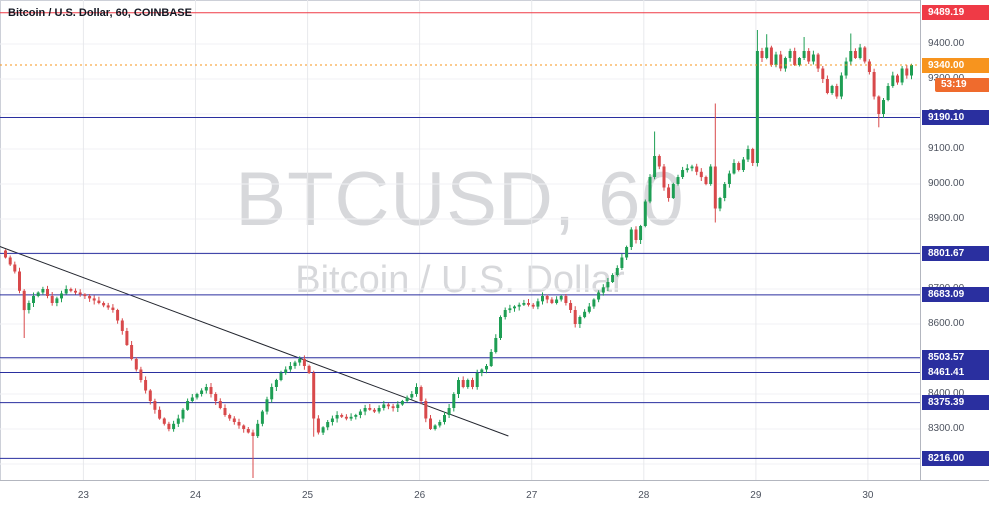 The width and height of the screenshot is (989, 517). I want to click on price-level-badge: 8461.41, so click(955, 372).